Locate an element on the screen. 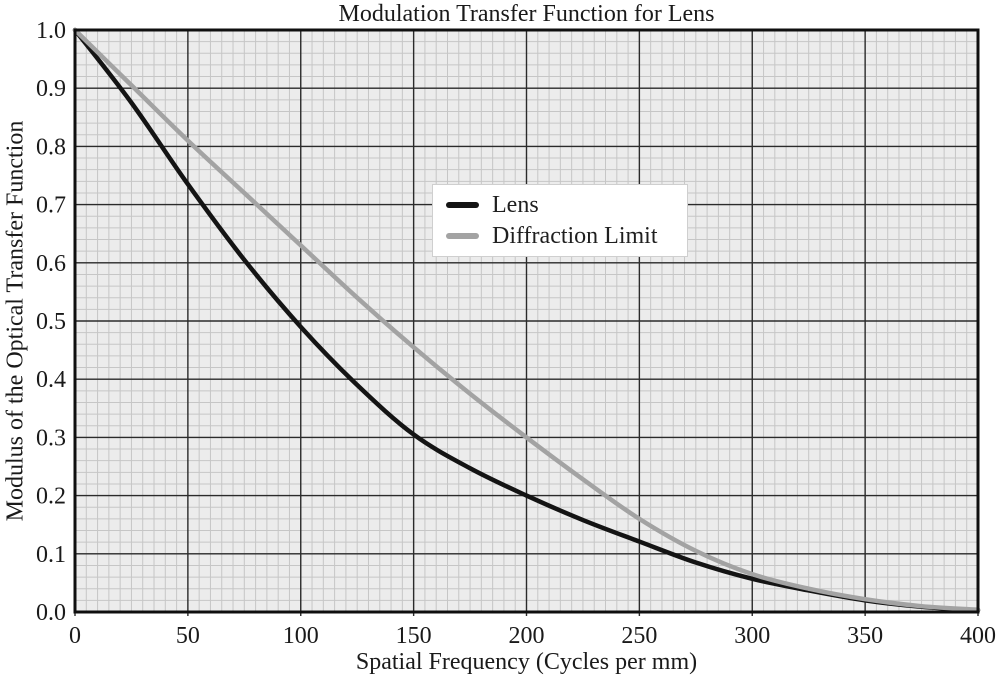 The width and height of the screenshot is (997, 683). y-tick-label: 0.6 is located at coordinates (51, 264).